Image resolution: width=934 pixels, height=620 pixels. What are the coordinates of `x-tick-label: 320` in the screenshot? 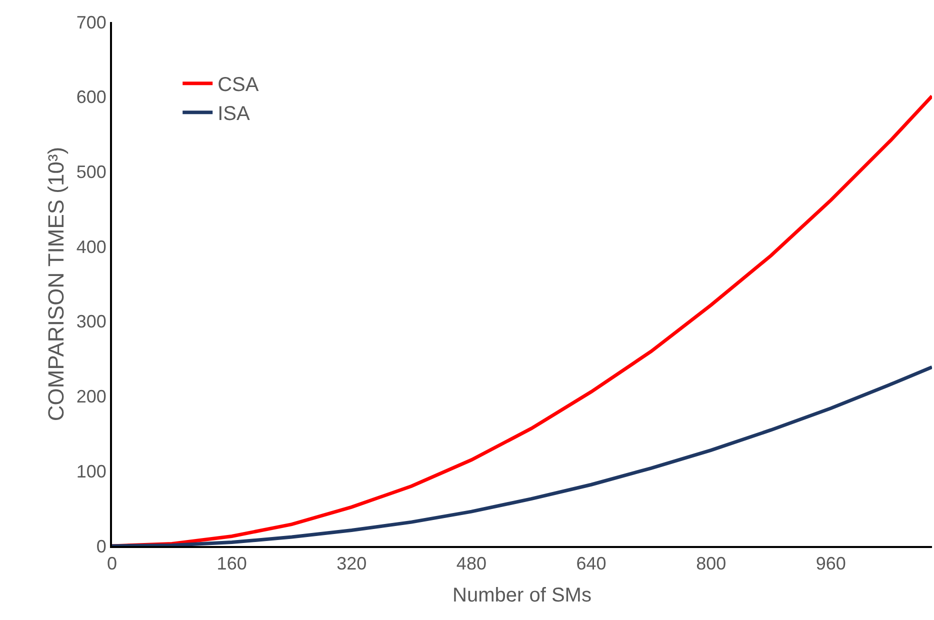 It's located at (351, 564).